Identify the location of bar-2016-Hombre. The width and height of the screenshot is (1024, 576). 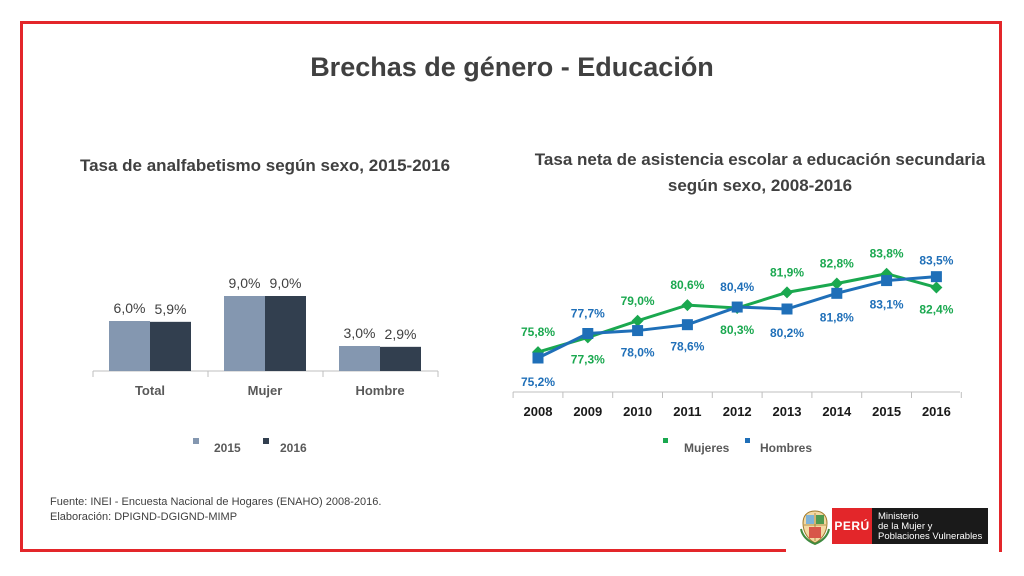
(400, 358).